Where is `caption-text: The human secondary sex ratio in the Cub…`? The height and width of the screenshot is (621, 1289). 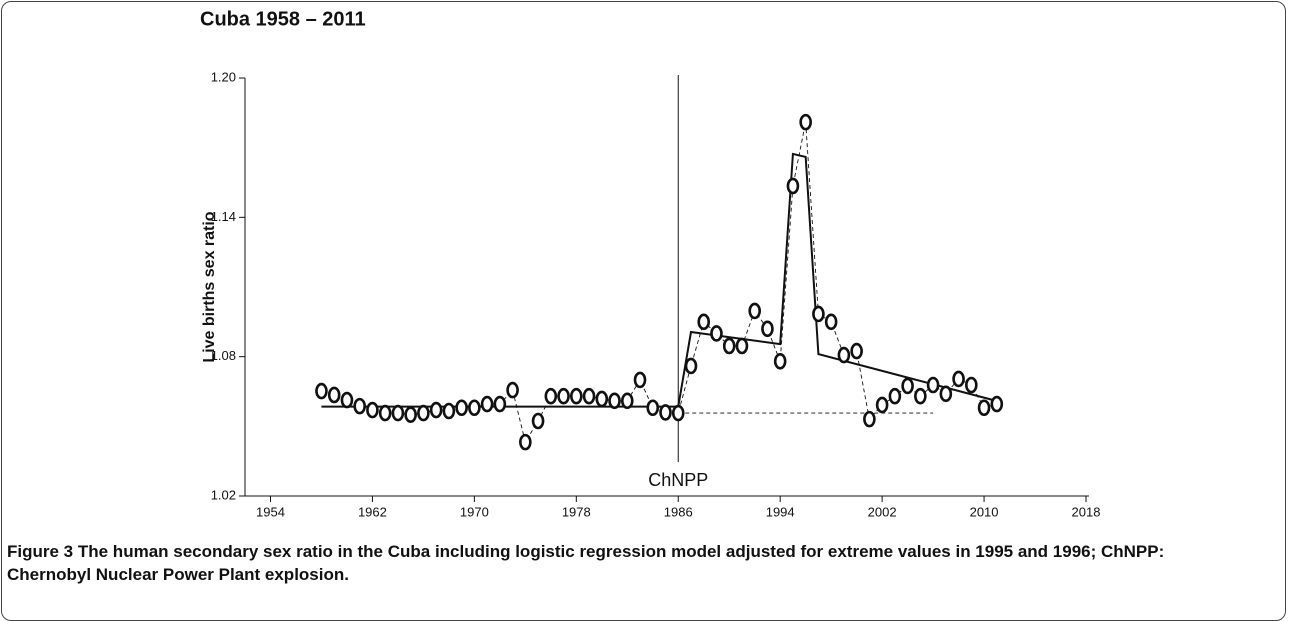
caption-text: The human secondary sex ratio in the Cub… is located at coordinates (586, 563).